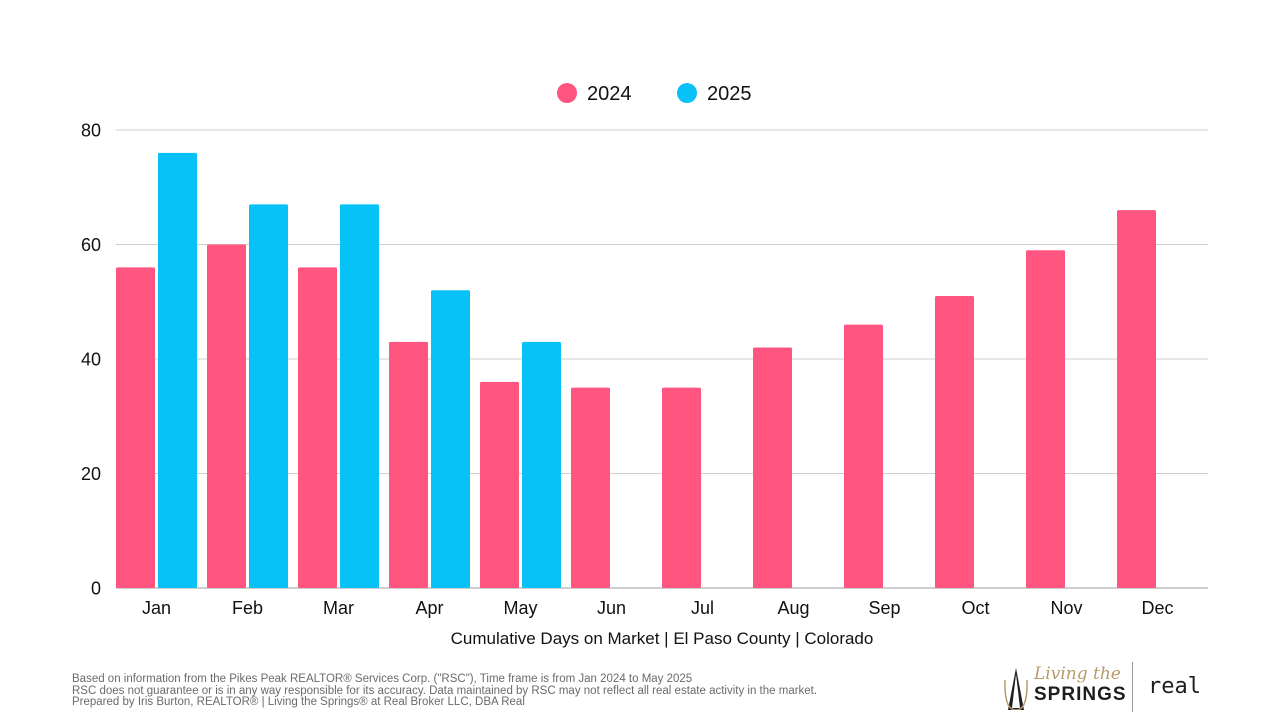  I want to click on bar-2024-May, so click(499, 484).